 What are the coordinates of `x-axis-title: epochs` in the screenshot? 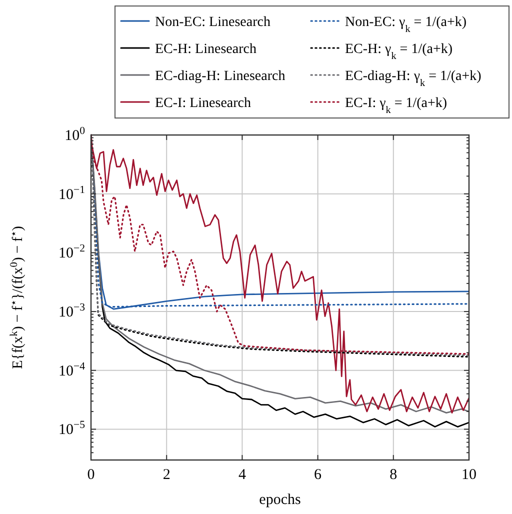 It's located at (280, 500).